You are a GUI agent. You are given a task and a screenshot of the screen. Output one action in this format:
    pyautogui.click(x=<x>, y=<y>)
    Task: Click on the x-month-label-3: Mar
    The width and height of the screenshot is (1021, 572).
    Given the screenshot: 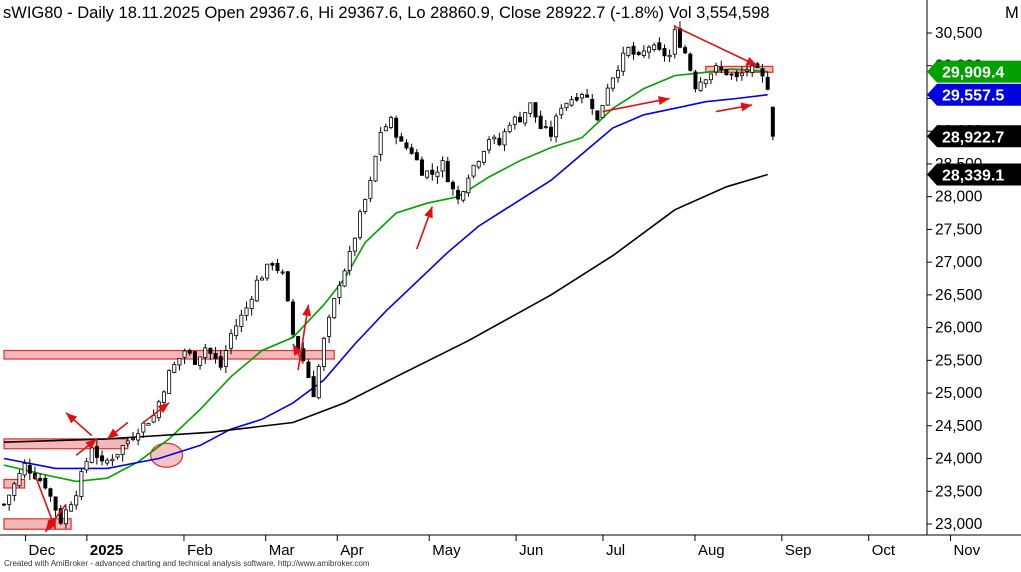 What is the action you would take?
    pyautogui.click(x=282, y=550)
    